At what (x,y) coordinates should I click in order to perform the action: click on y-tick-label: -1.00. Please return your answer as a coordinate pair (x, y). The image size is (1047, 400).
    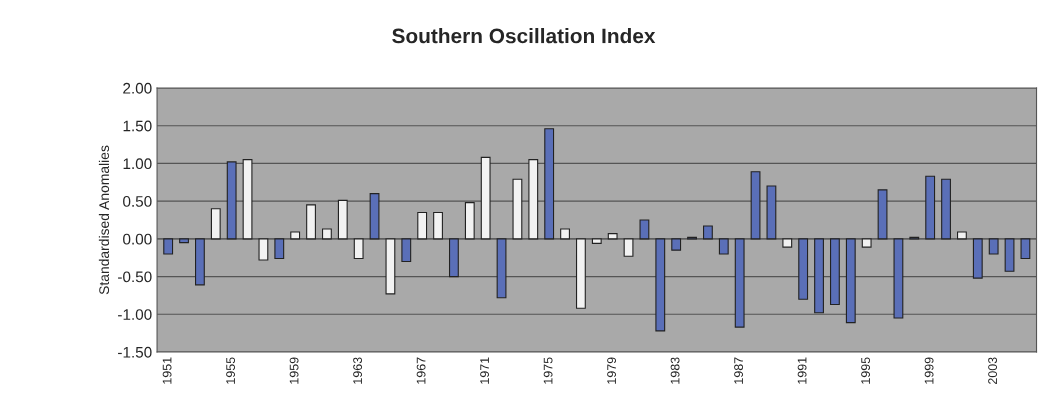
    Looking at the image, I should click on (135, 314).